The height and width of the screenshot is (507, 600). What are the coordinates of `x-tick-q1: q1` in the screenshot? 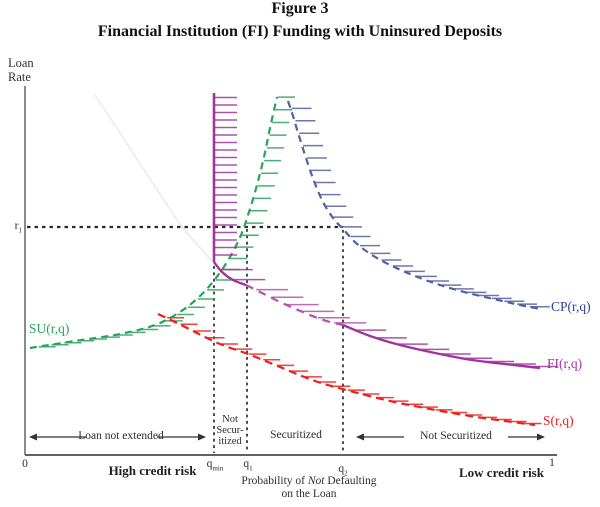 It's located at (248, 465).